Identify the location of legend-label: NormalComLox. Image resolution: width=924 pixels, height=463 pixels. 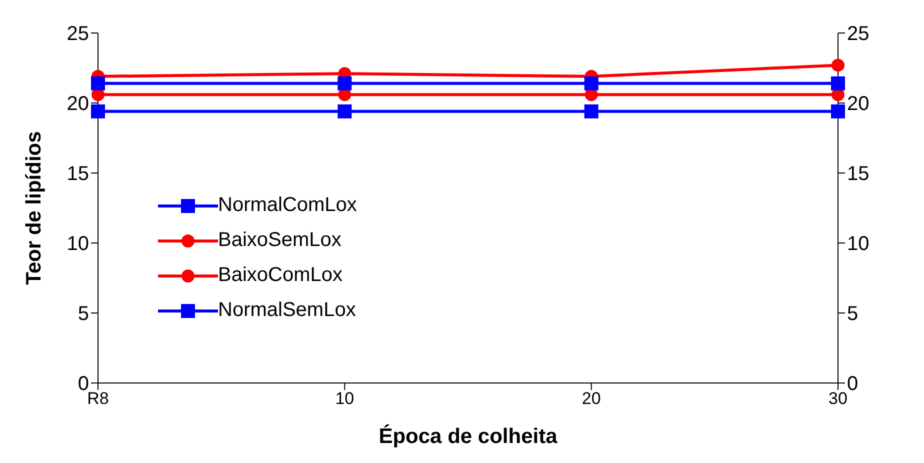
(287, 205).